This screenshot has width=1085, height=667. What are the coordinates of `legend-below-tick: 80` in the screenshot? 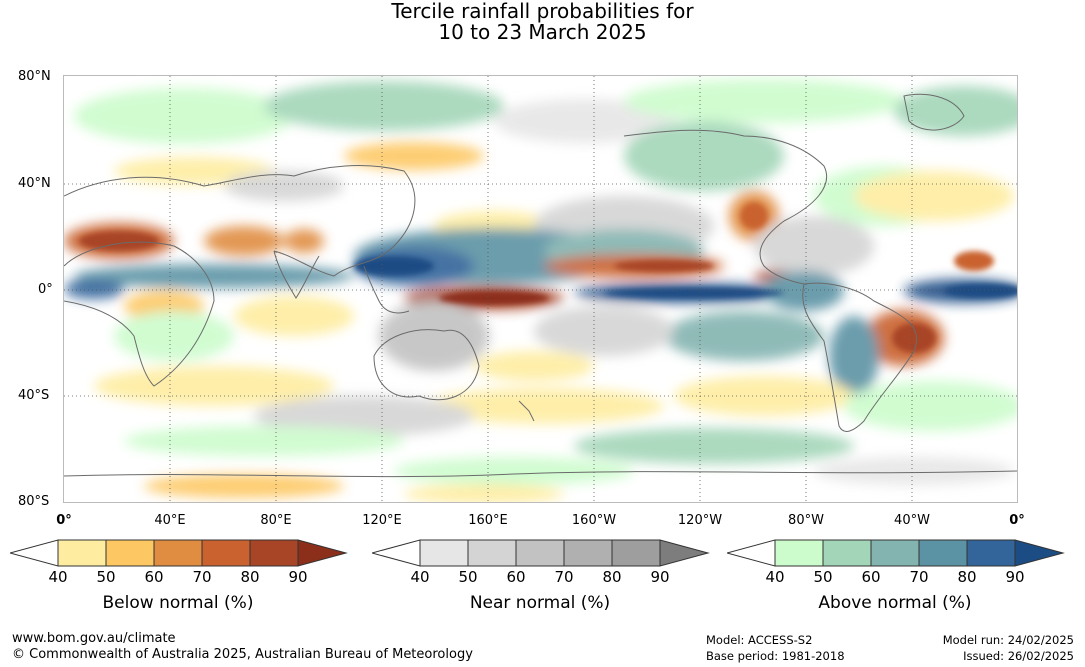 It's located at (250, 577).